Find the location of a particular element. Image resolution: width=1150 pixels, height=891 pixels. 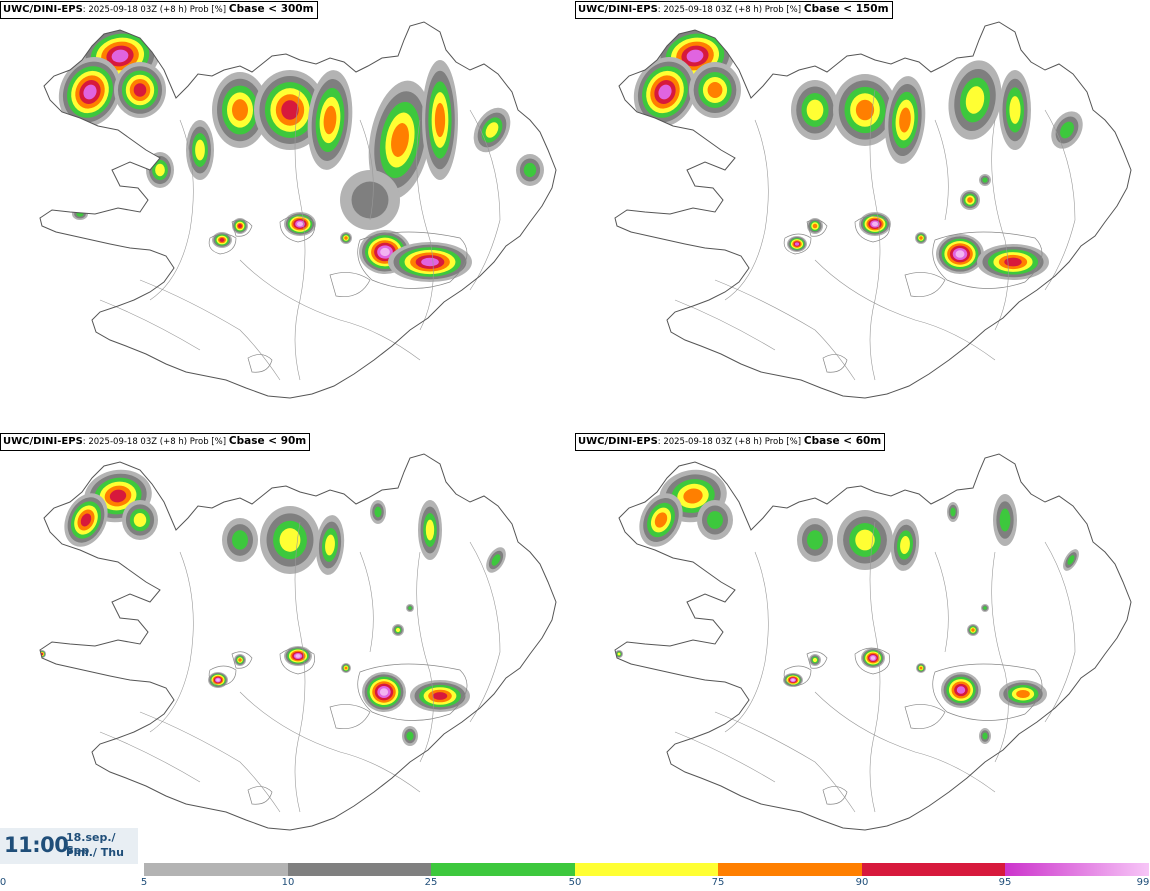

colorbar-tick-label: 10 is located at coordinates (288, 882).